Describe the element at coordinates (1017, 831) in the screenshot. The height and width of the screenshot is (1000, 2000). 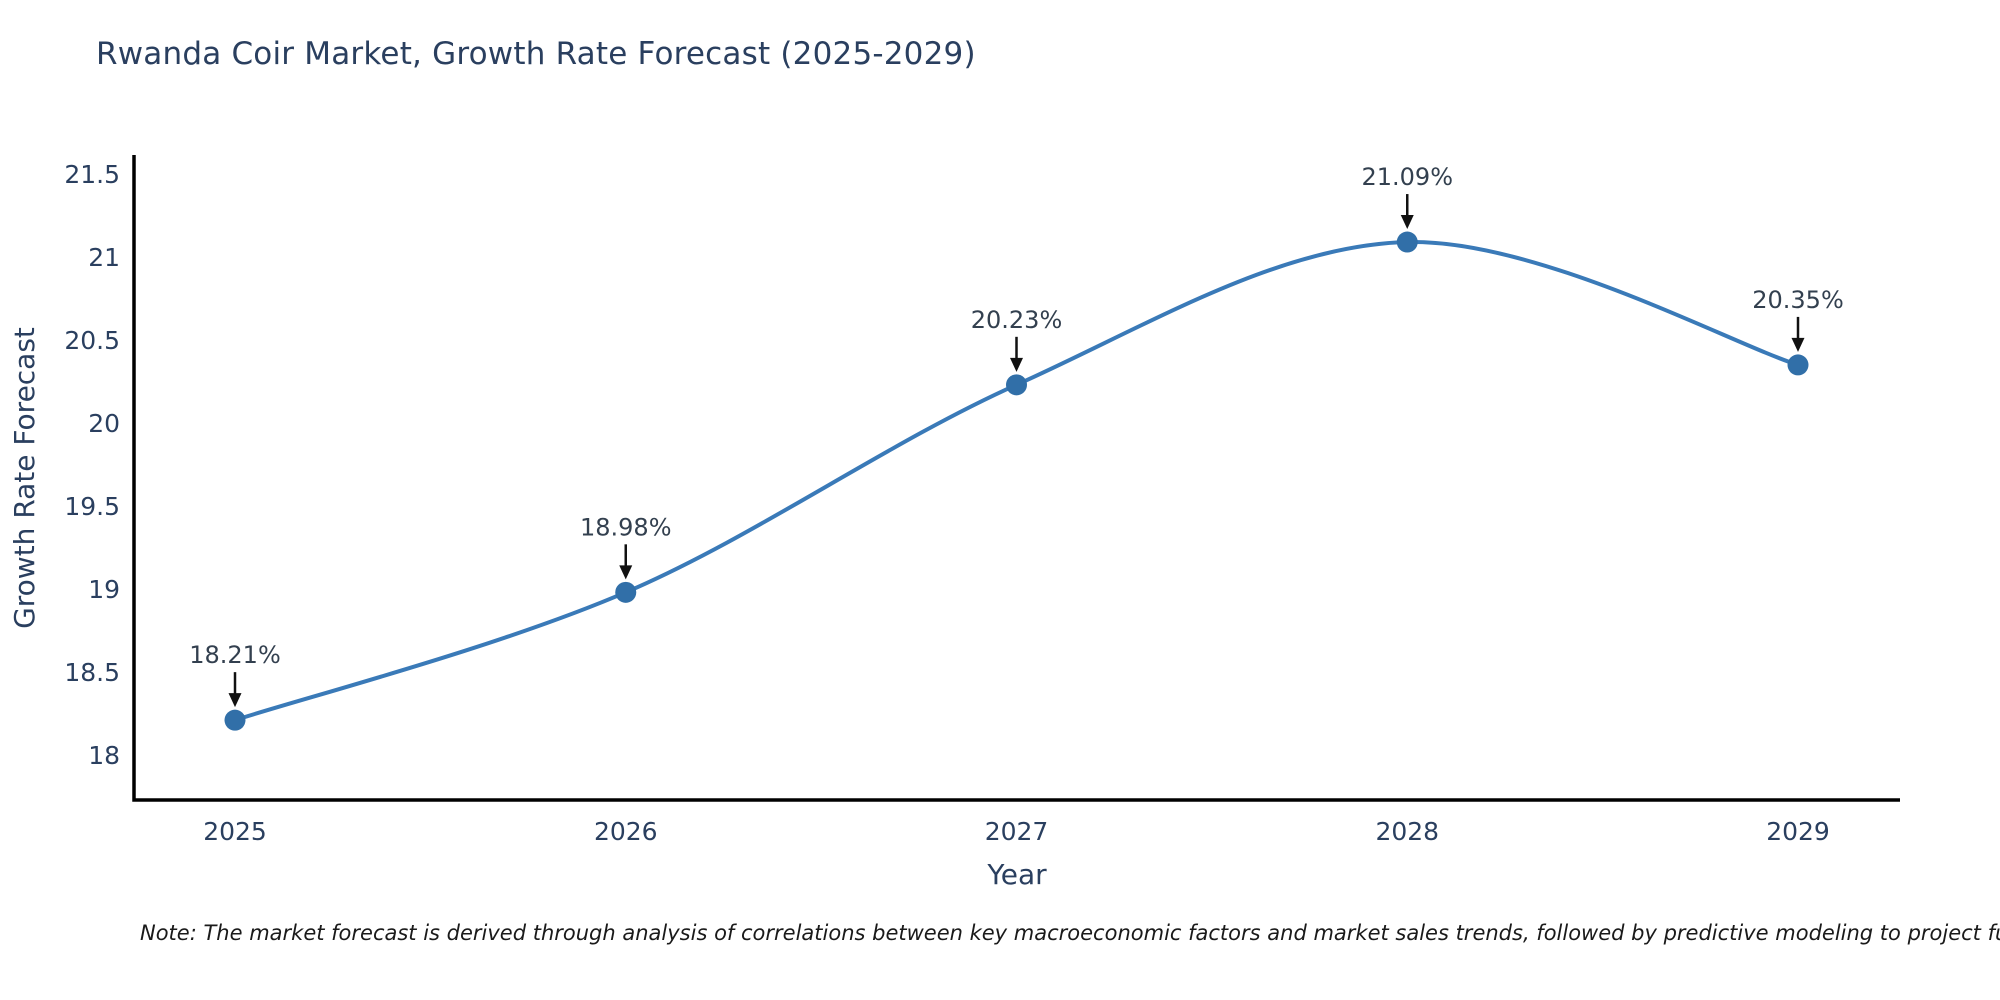
I see `x-tick-label: 2027` at that location.